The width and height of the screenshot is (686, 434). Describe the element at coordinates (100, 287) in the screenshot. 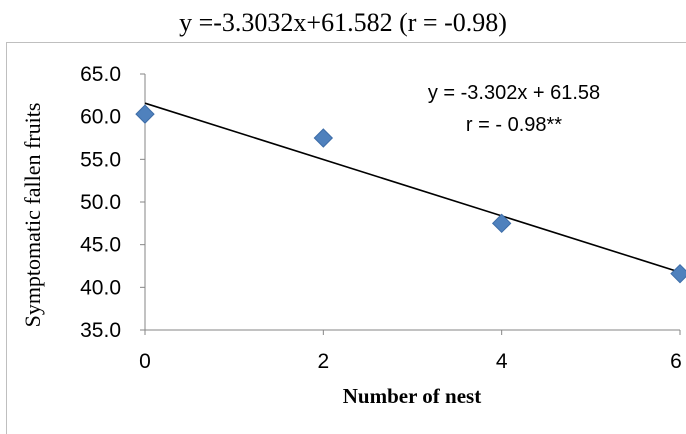

I see `y-tick-label: 40.0` at that location.